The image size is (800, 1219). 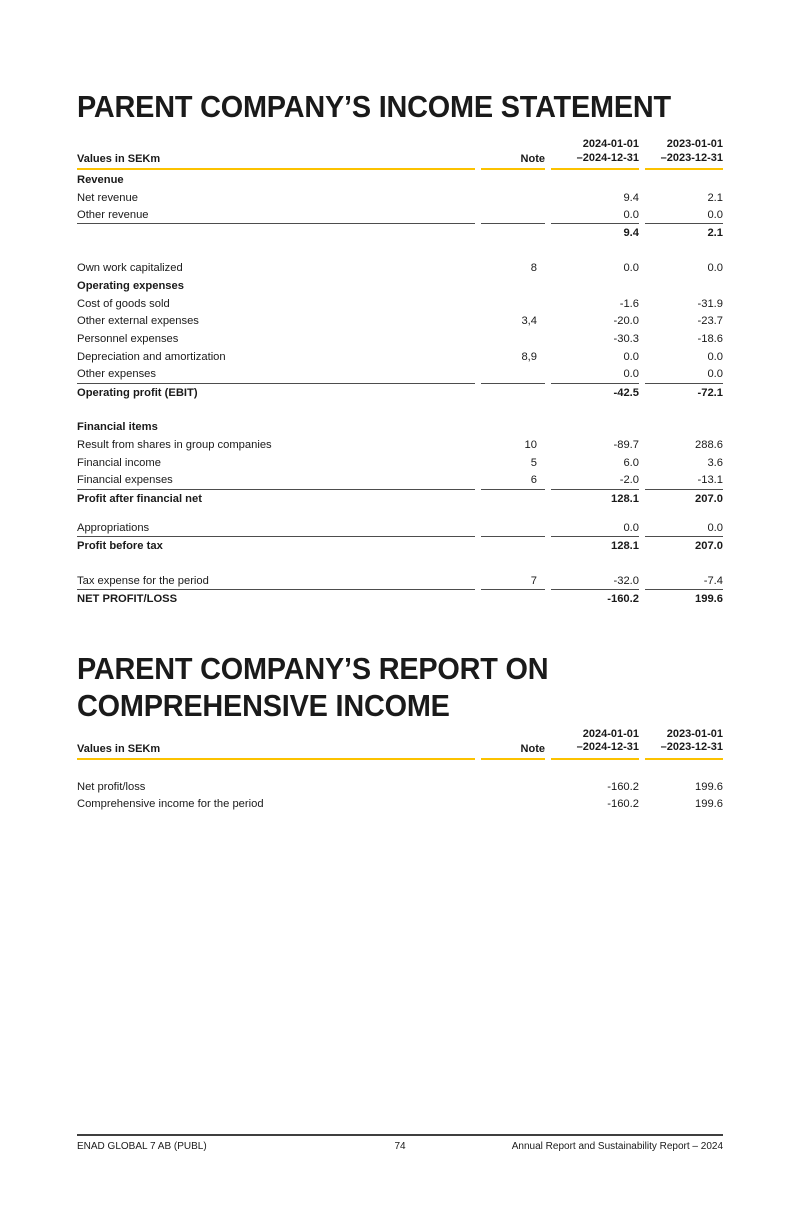 What do you see at coordinates (533, 463) in the screenshot?
I see `row-note: 5` at bounding box center [533, 463].